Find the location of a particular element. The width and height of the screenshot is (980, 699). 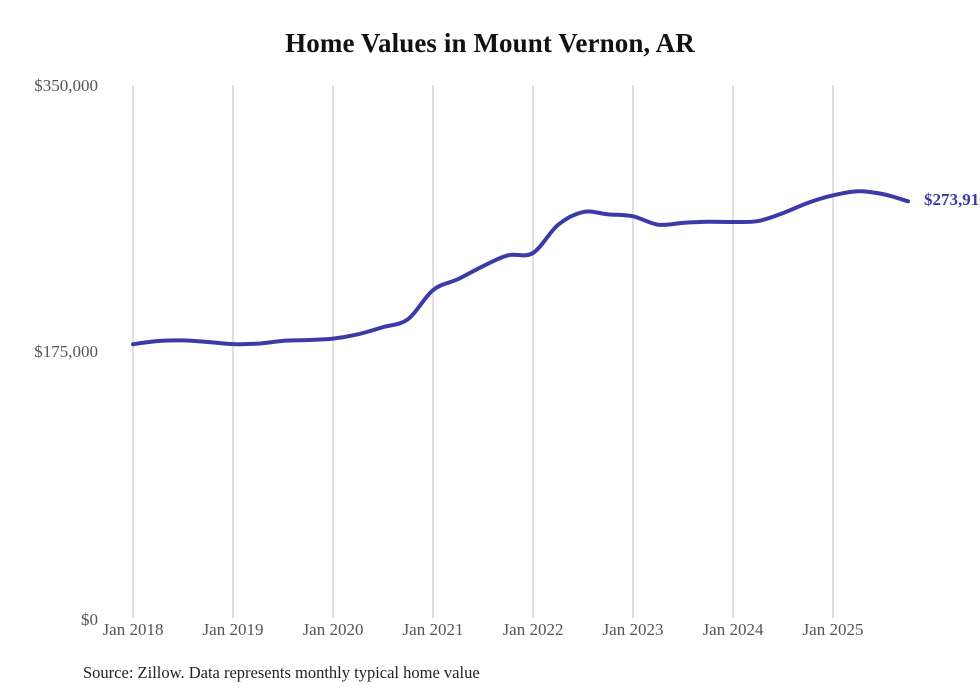

x-tick-jan-2021: Jan 2021 is located at coordinates (433, 629).